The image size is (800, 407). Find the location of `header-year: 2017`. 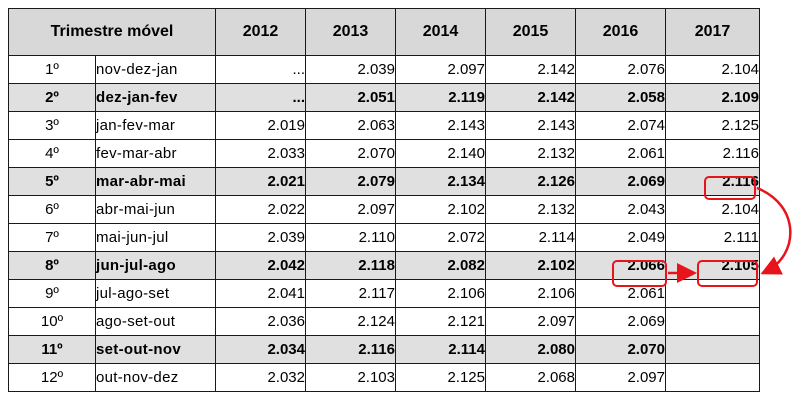

header-year: 2017 is located at coordinates (712, 32).